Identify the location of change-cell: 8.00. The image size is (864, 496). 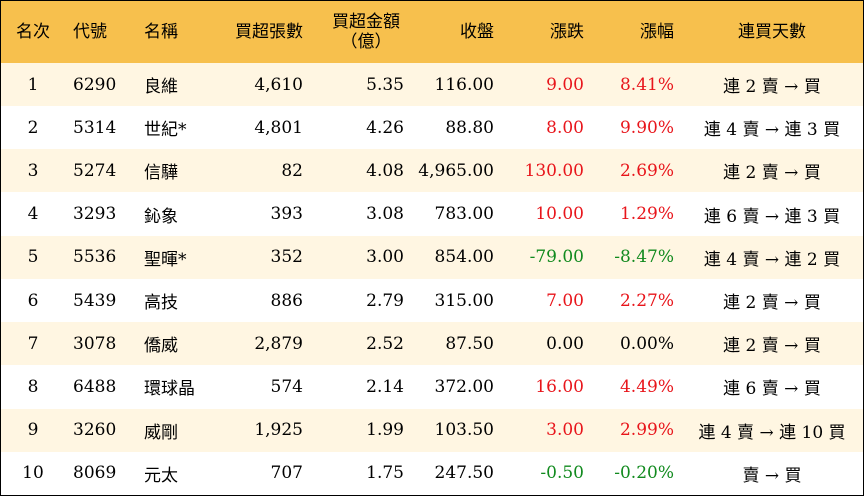
(565, 127).